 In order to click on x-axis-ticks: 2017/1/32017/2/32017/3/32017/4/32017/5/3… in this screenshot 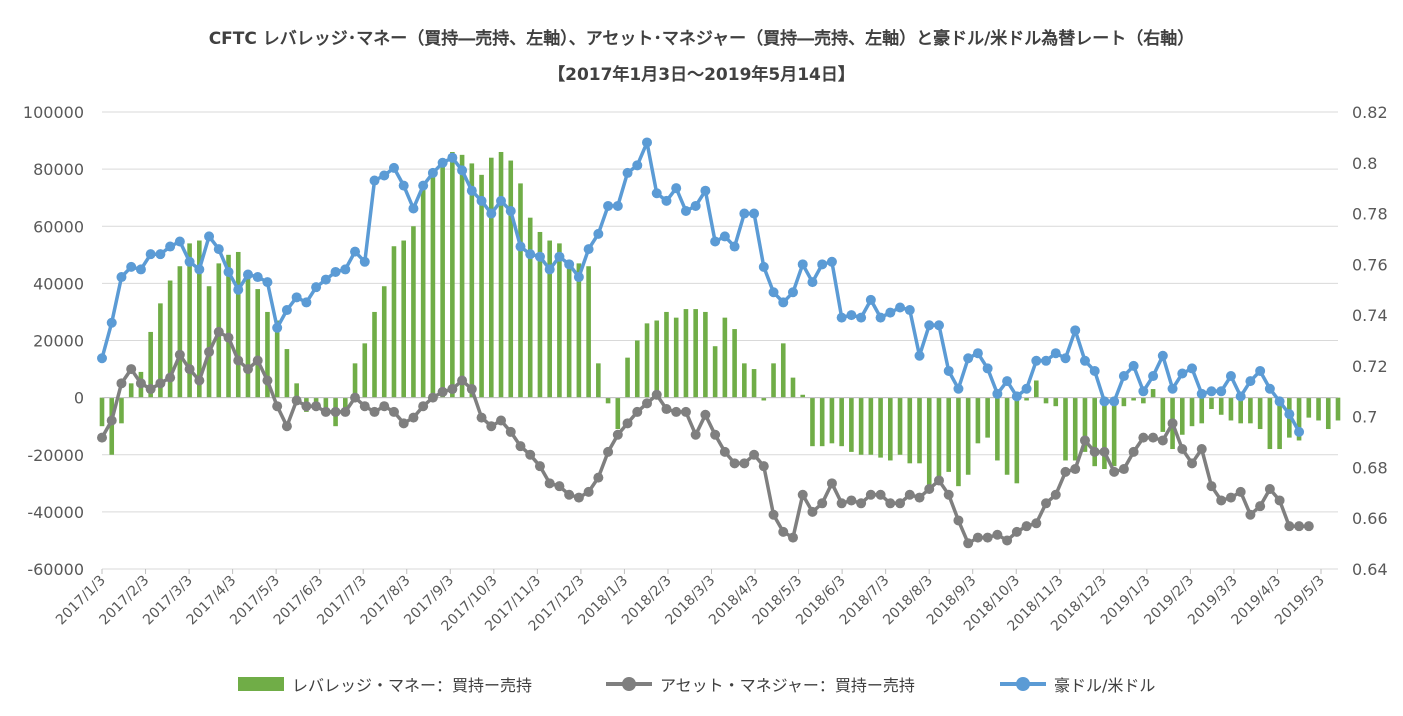, I will do `click(690, 602)`.